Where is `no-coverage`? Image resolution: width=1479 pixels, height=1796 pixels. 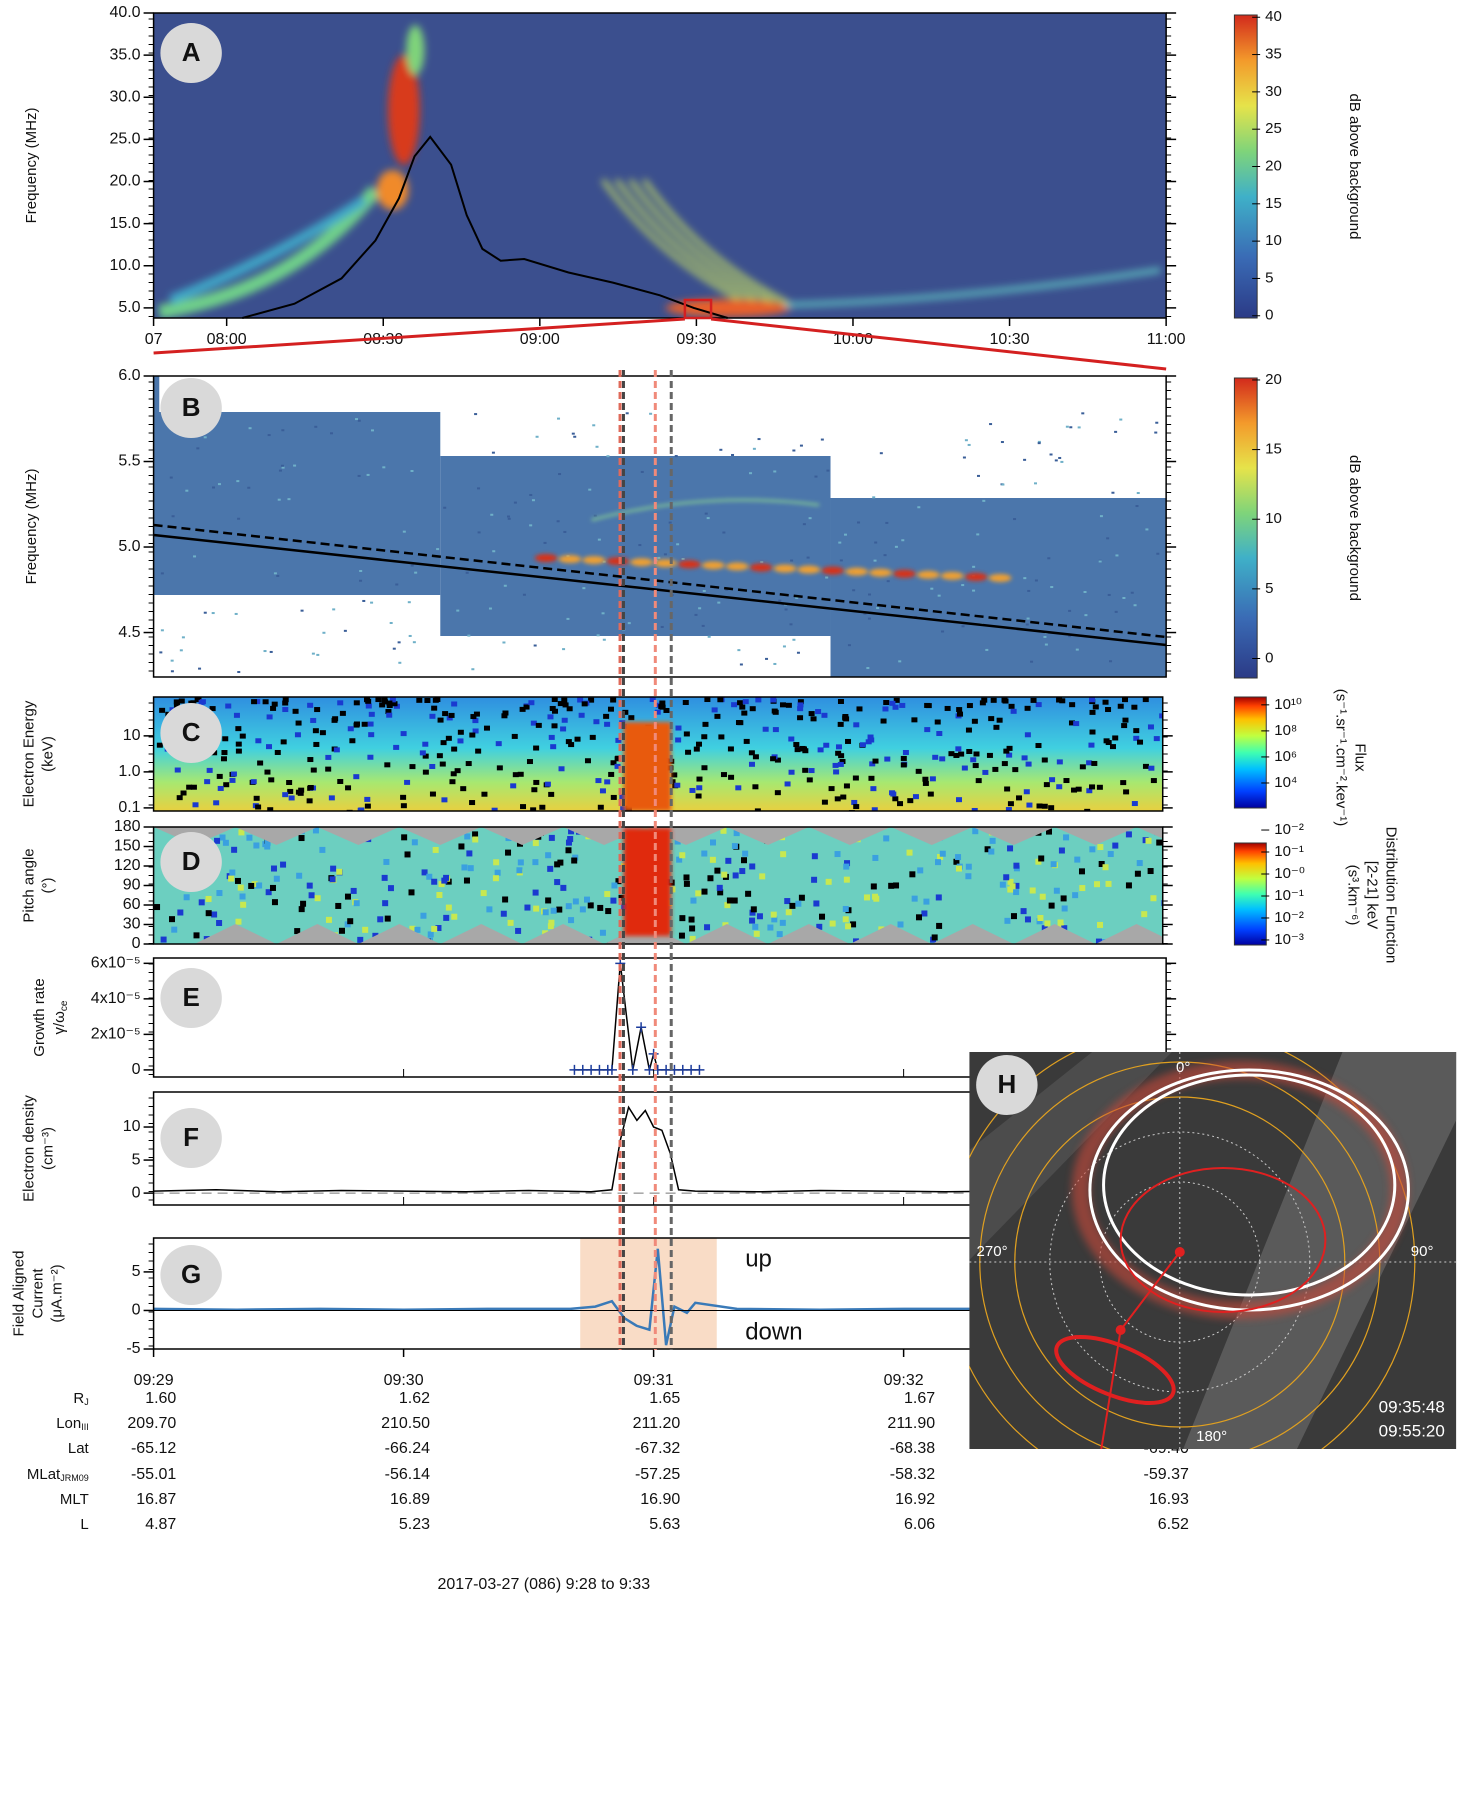
no-coverage is located at coordinates (767, 836).